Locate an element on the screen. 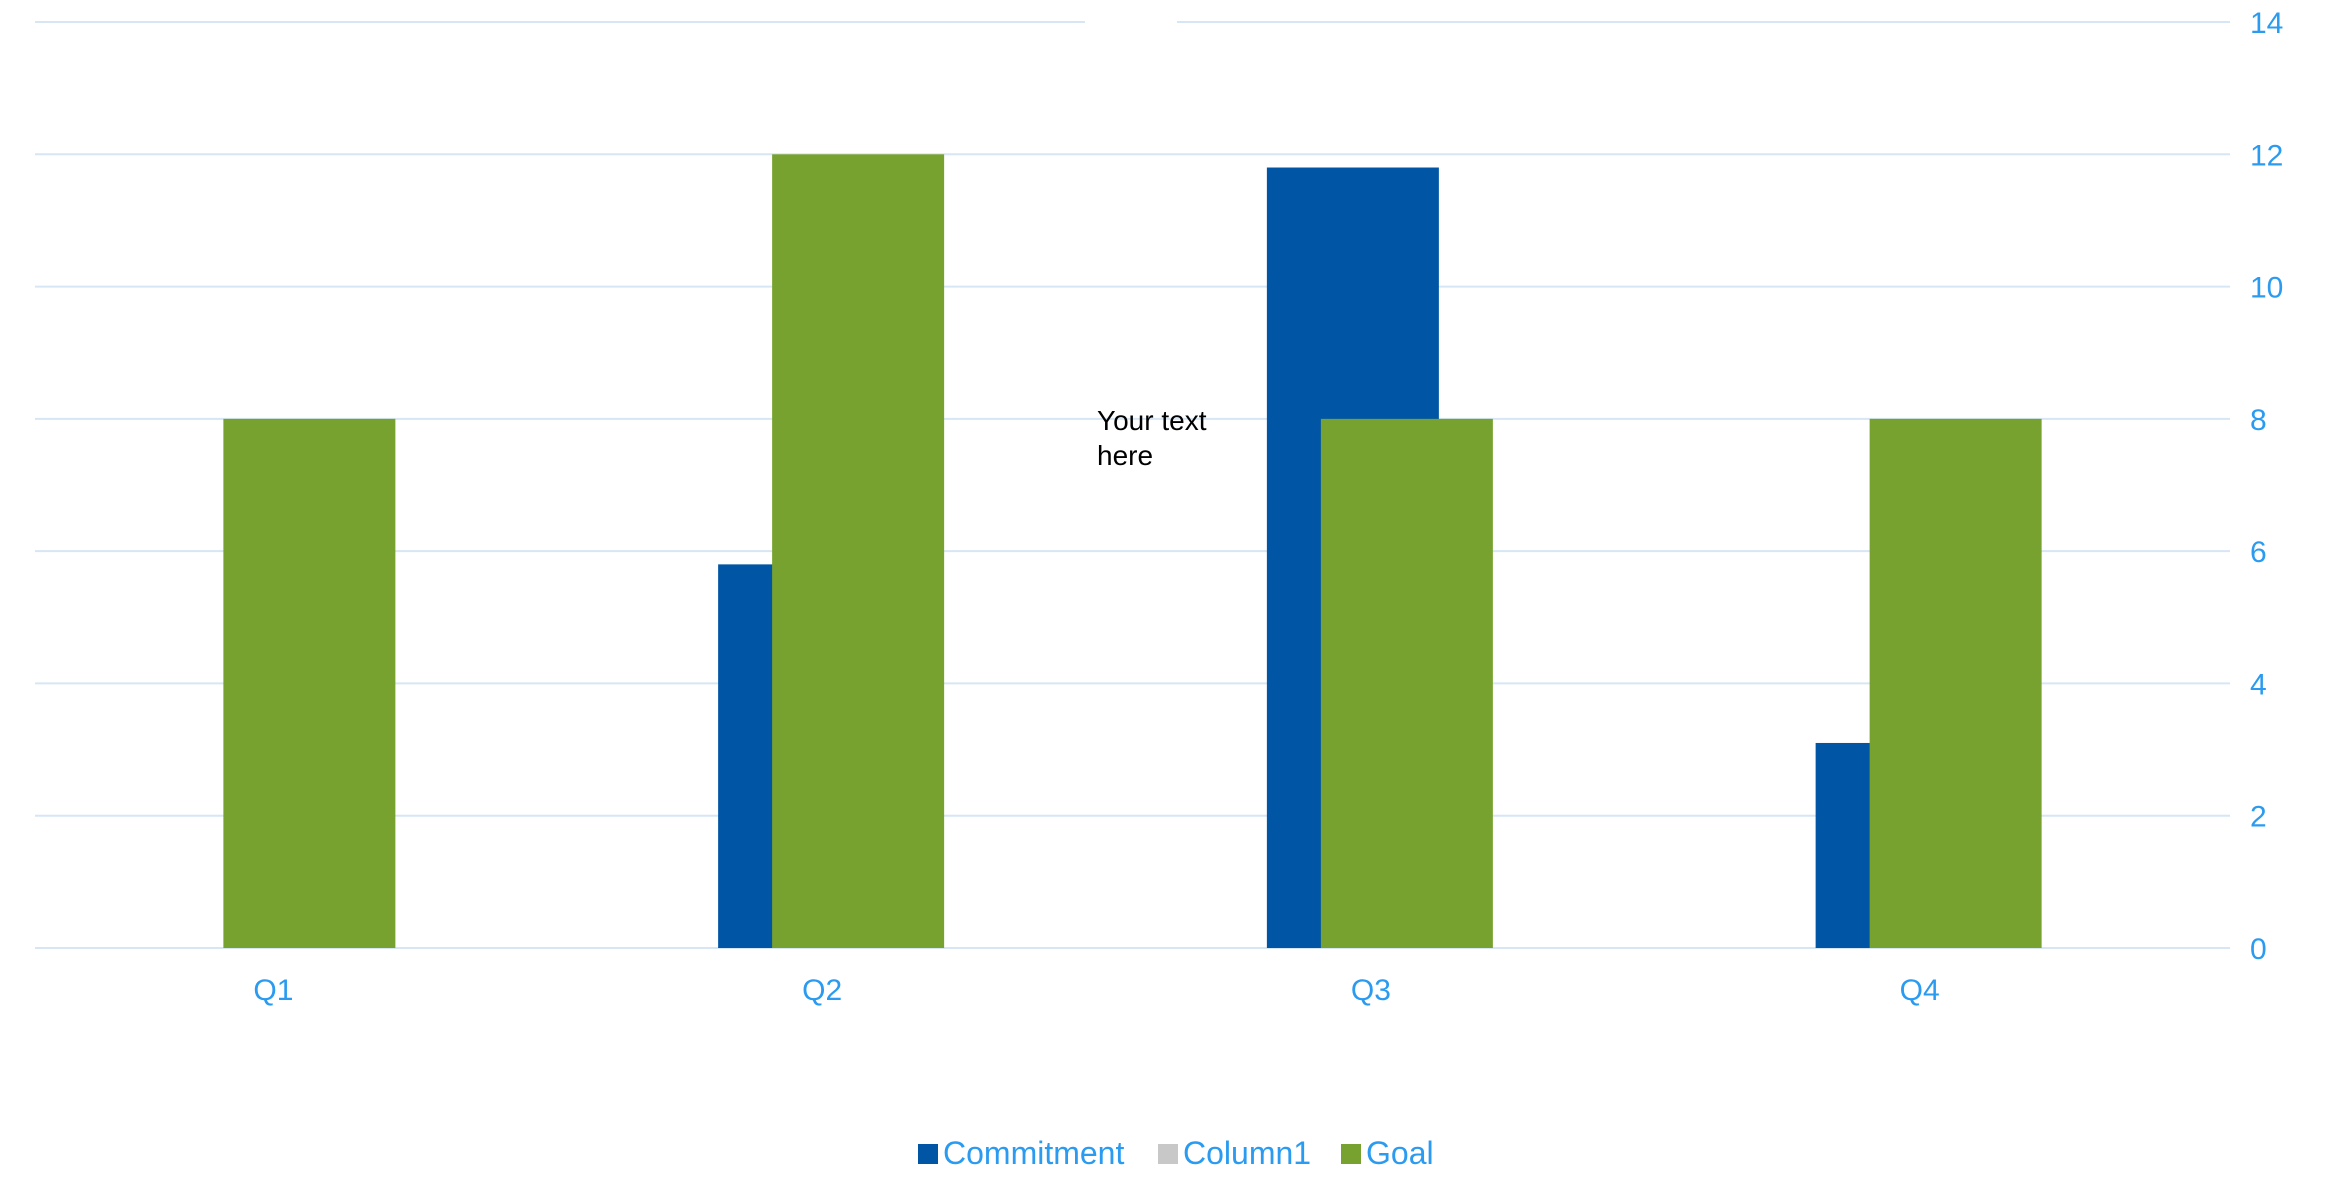 The height and width of the screenshot is (1184, 2337). x-tick-label: Q3 is located at coordinates (1371, 990).